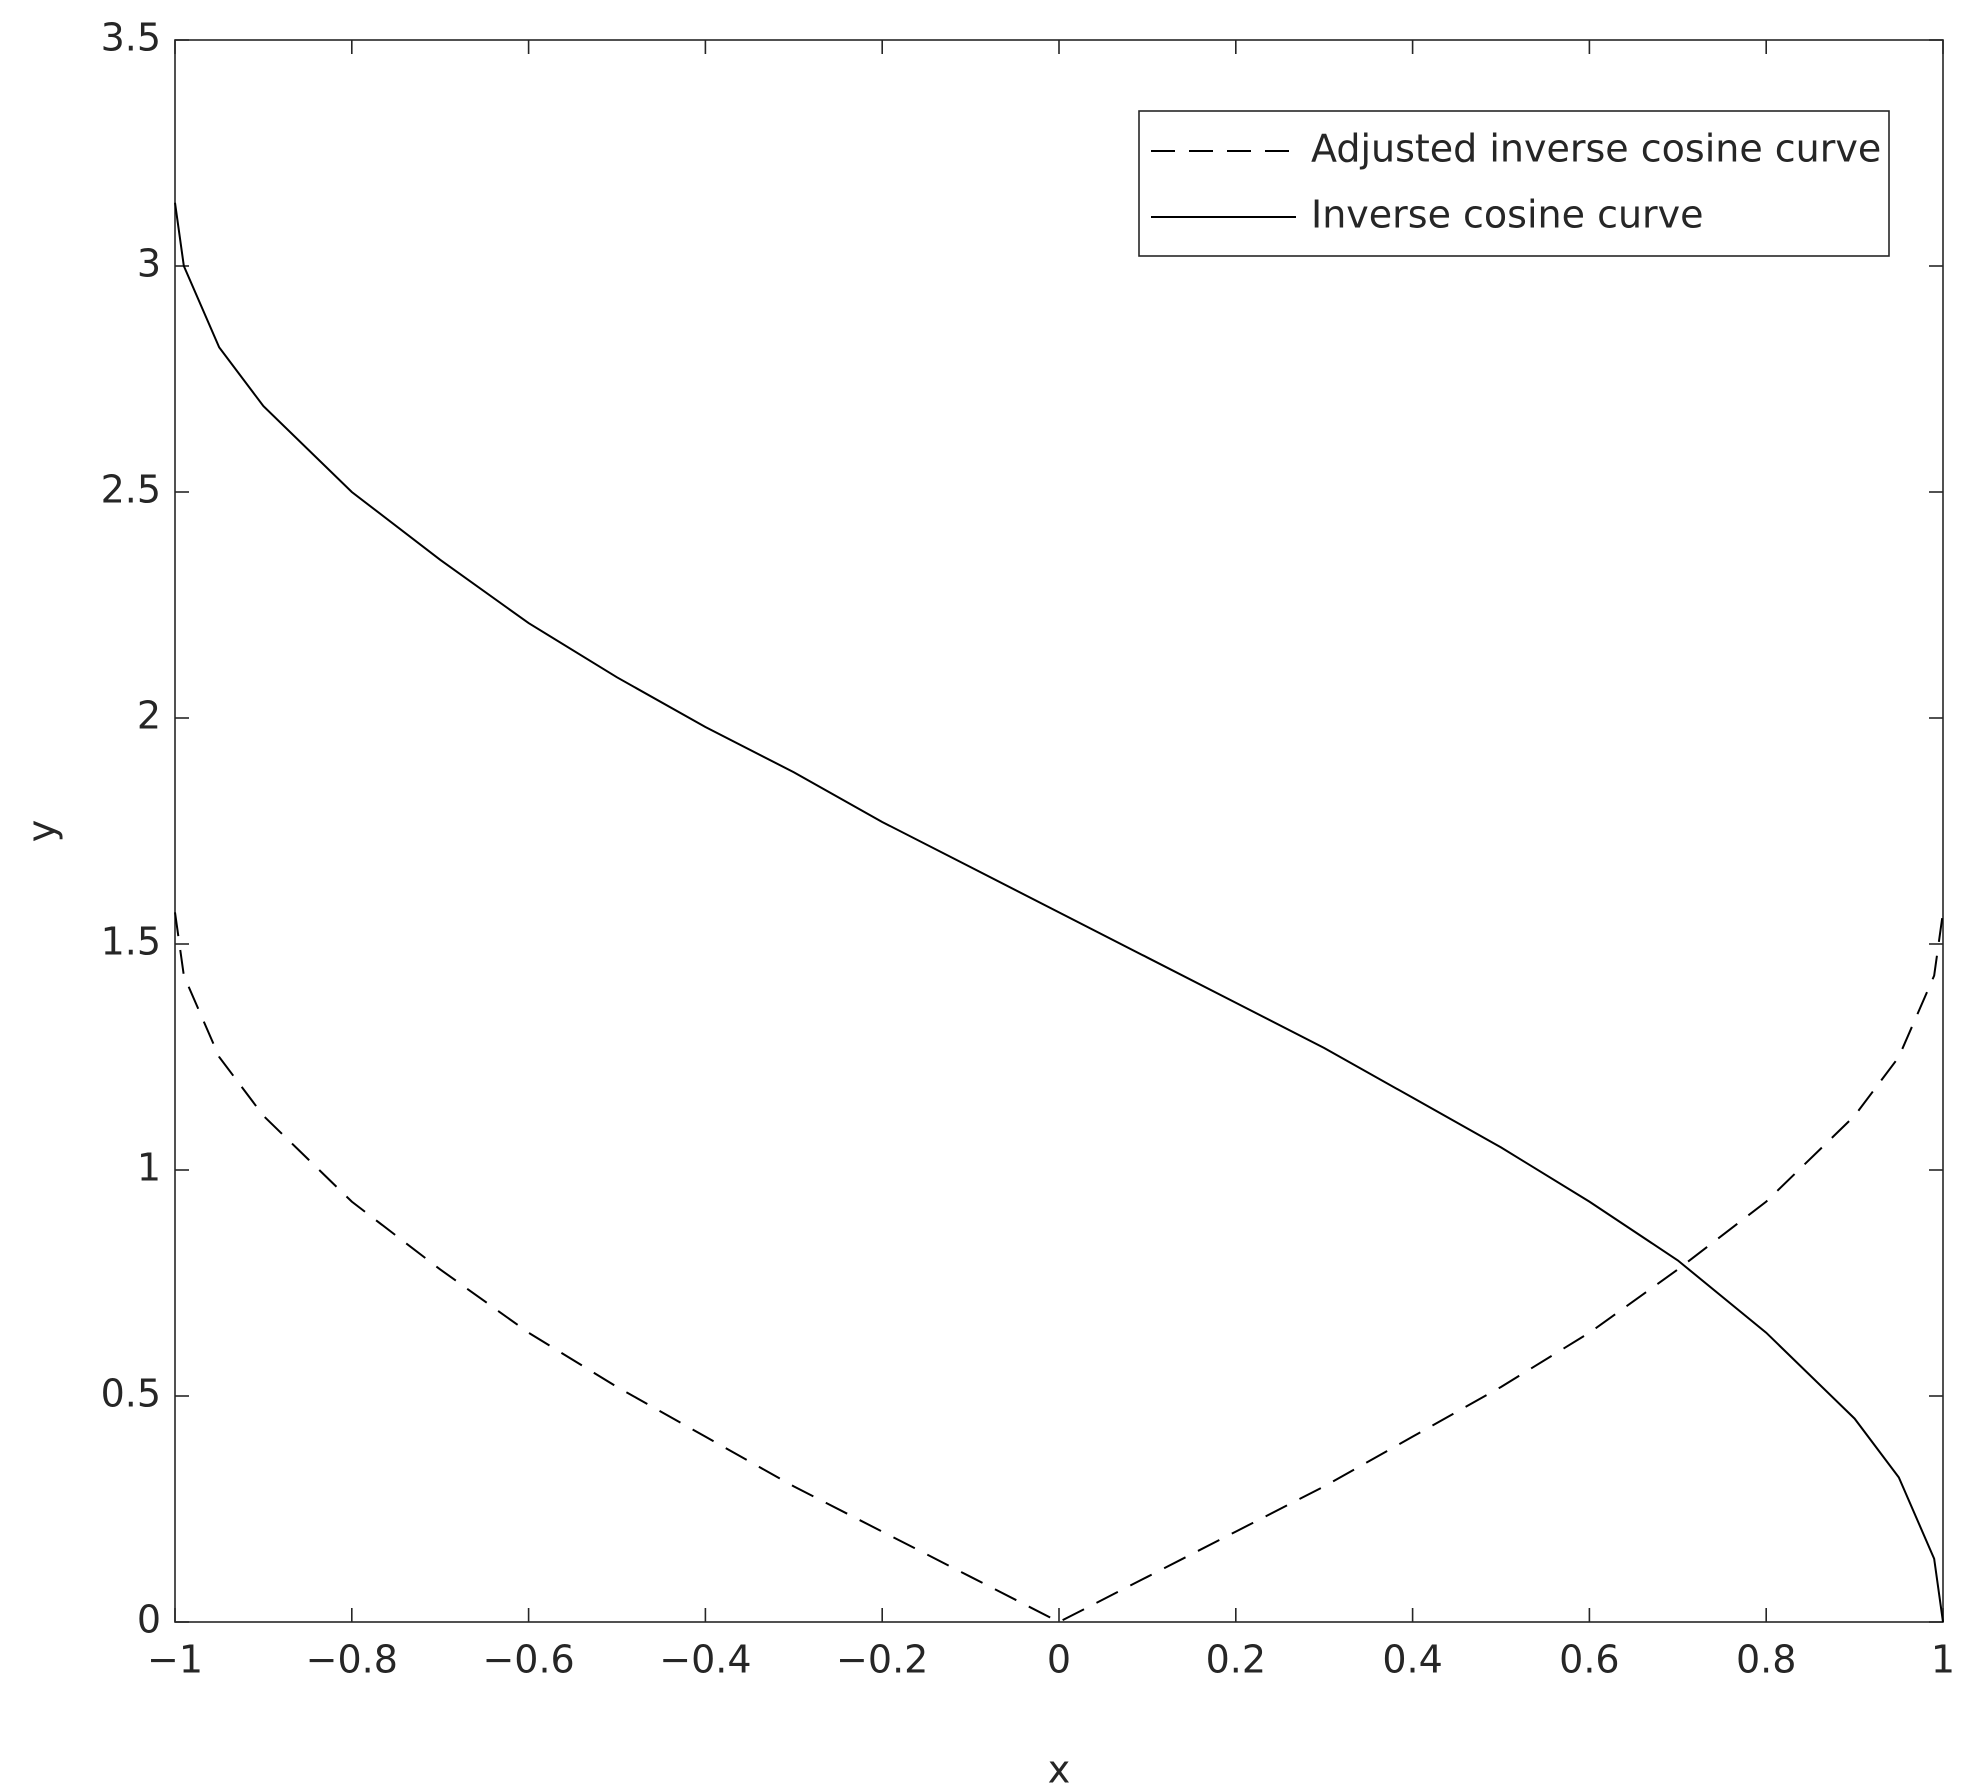 The height and width of the screenshot is (1792, 1964). I want to click on x-tick-label: 0.2, so click(1236, 1660).